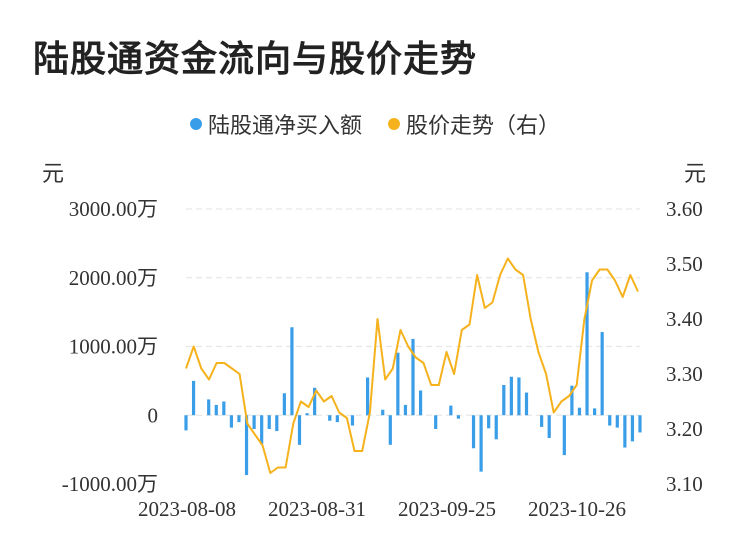 The height and width of the screenshot is (558, 750). What do you see at coordinates (577, 509) in the screenshot?
I see `x-tick-label: 2023-10-26` at bounding box center [577, 509].